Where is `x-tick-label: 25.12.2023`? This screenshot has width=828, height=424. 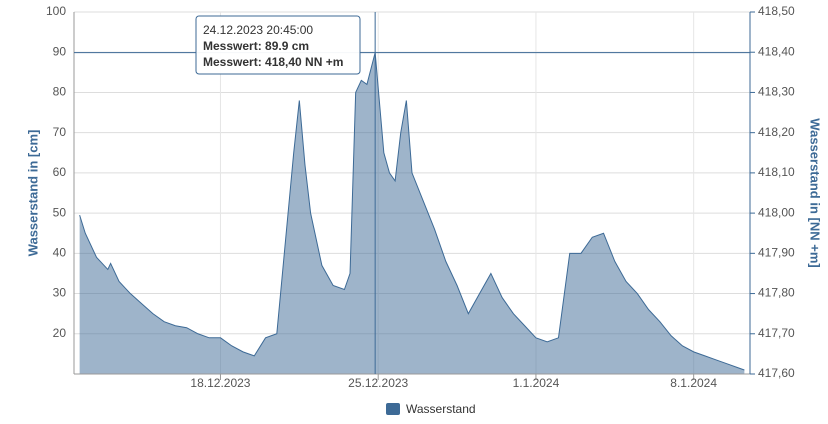 x-tick-label: 25.12.2023 is located at coordinates (378, 383).